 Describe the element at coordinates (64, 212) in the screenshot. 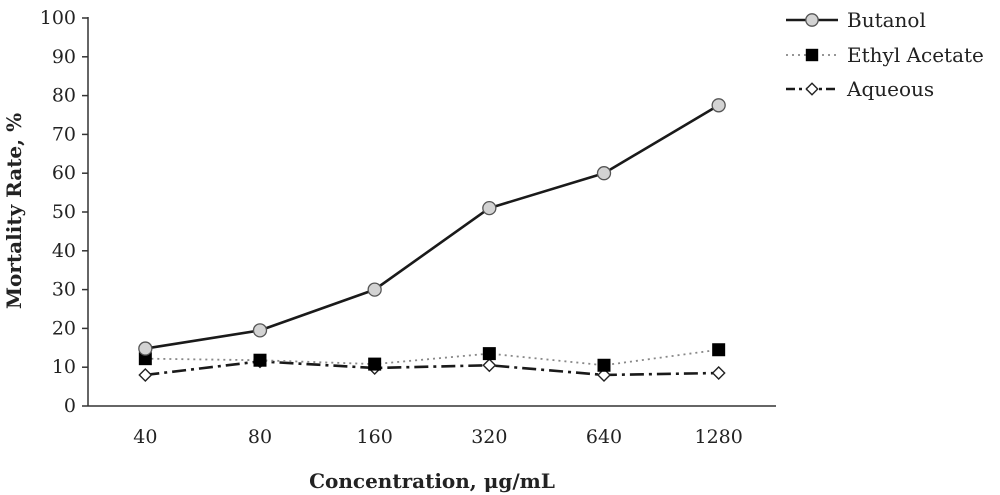

I see `y-tick-label: 50` at that location.